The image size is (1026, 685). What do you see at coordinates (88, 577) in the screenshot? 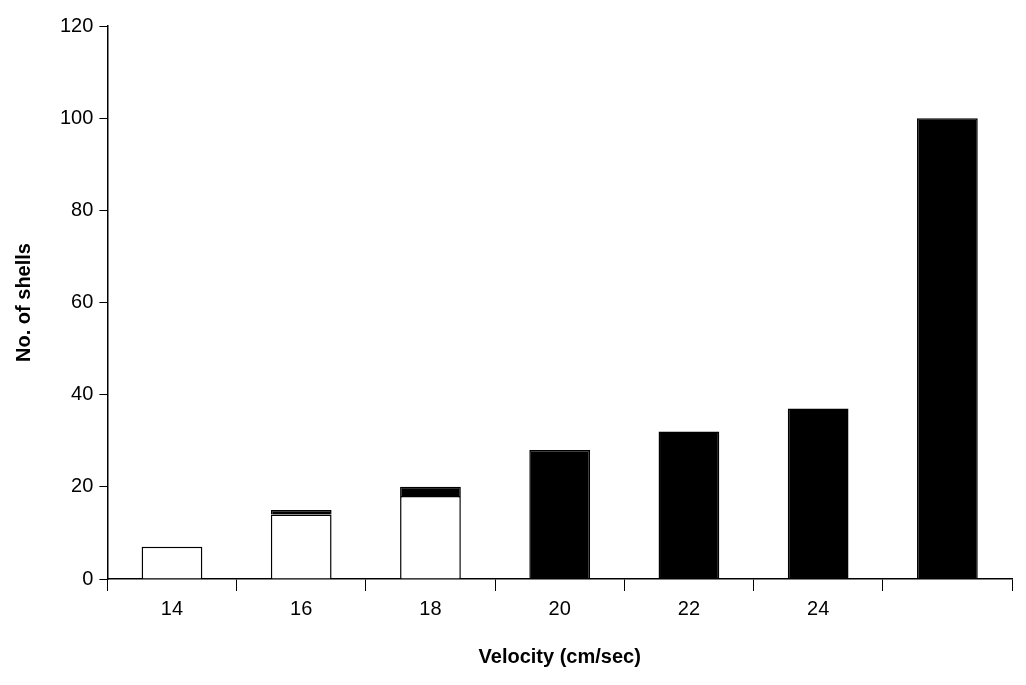
I see `y-tick-label: 0` at bounding box center [88, 577].